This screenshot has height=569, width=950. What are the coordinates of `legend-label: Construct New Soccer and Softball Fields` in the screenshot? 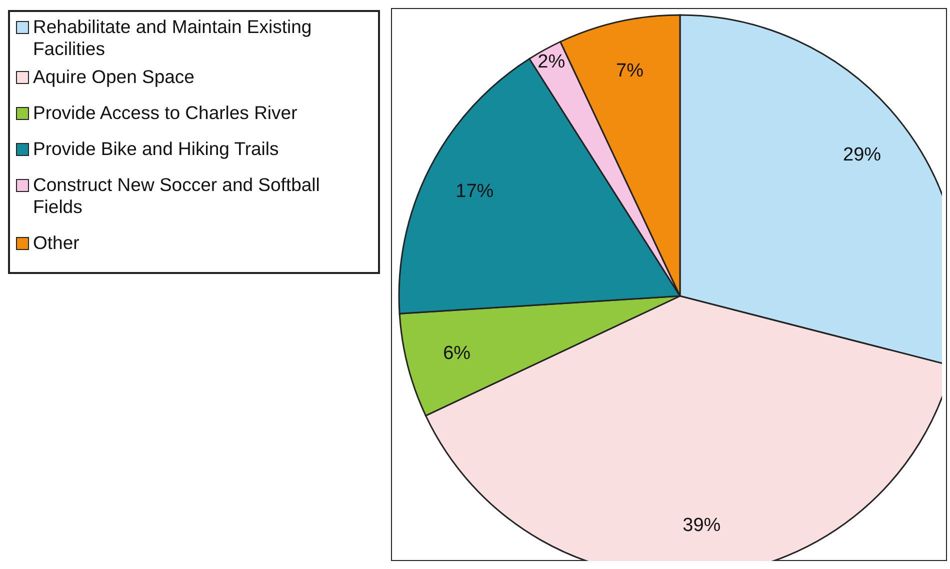 It's located at (177, 196).